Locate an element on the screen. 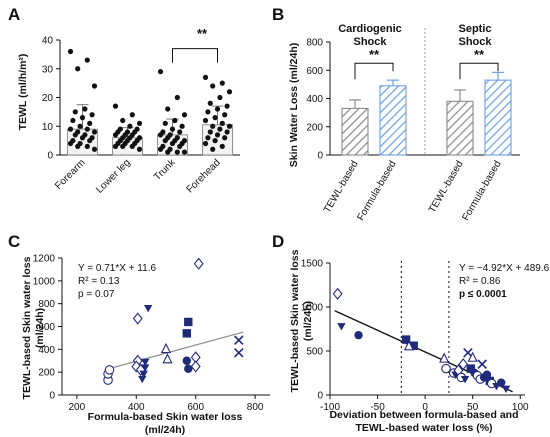 Image resolution: width=550 pixels, height=437 pixels. panel-d-p-label: p ≤ is located at coordinates (467, 294).